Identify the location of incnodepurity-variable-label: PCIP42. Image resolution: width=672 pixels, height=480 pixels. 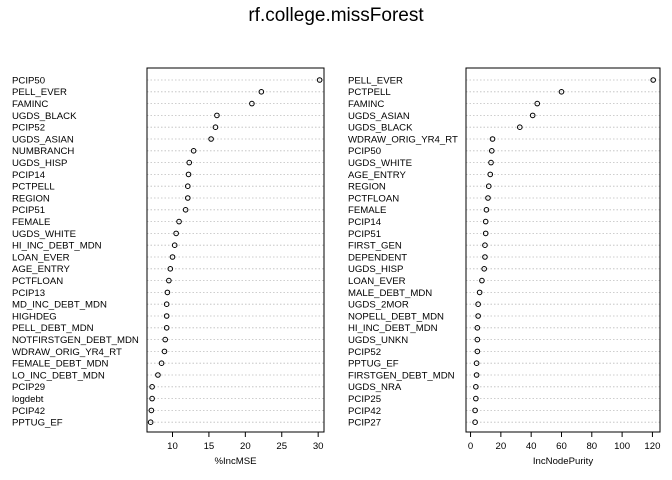
(364, 411).